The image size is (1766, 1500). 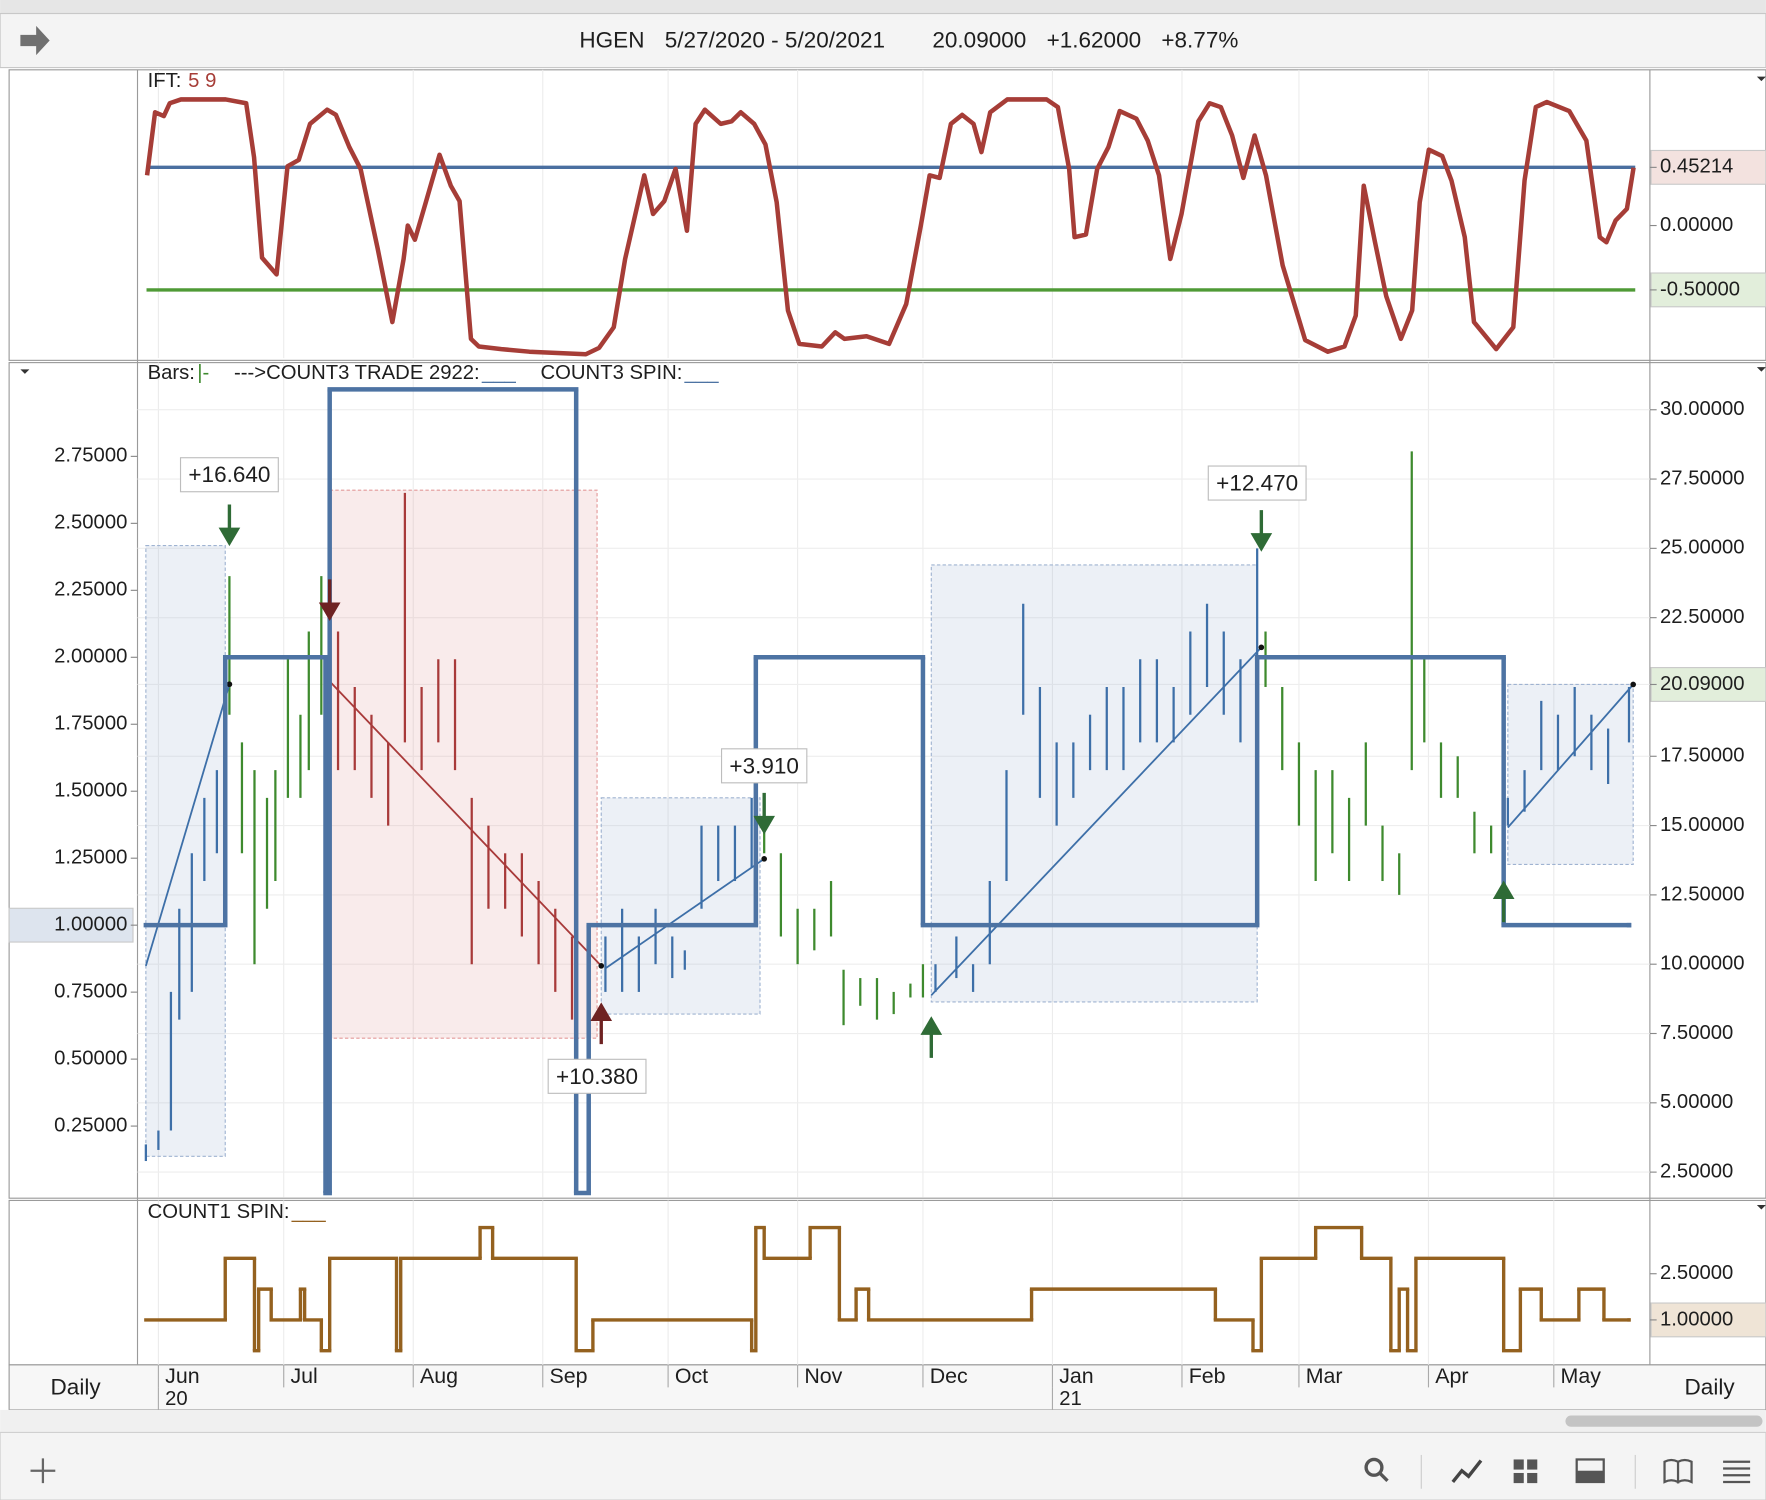 I want to click on y-tick-label: 0.25000, so click(x=90, y=1125).